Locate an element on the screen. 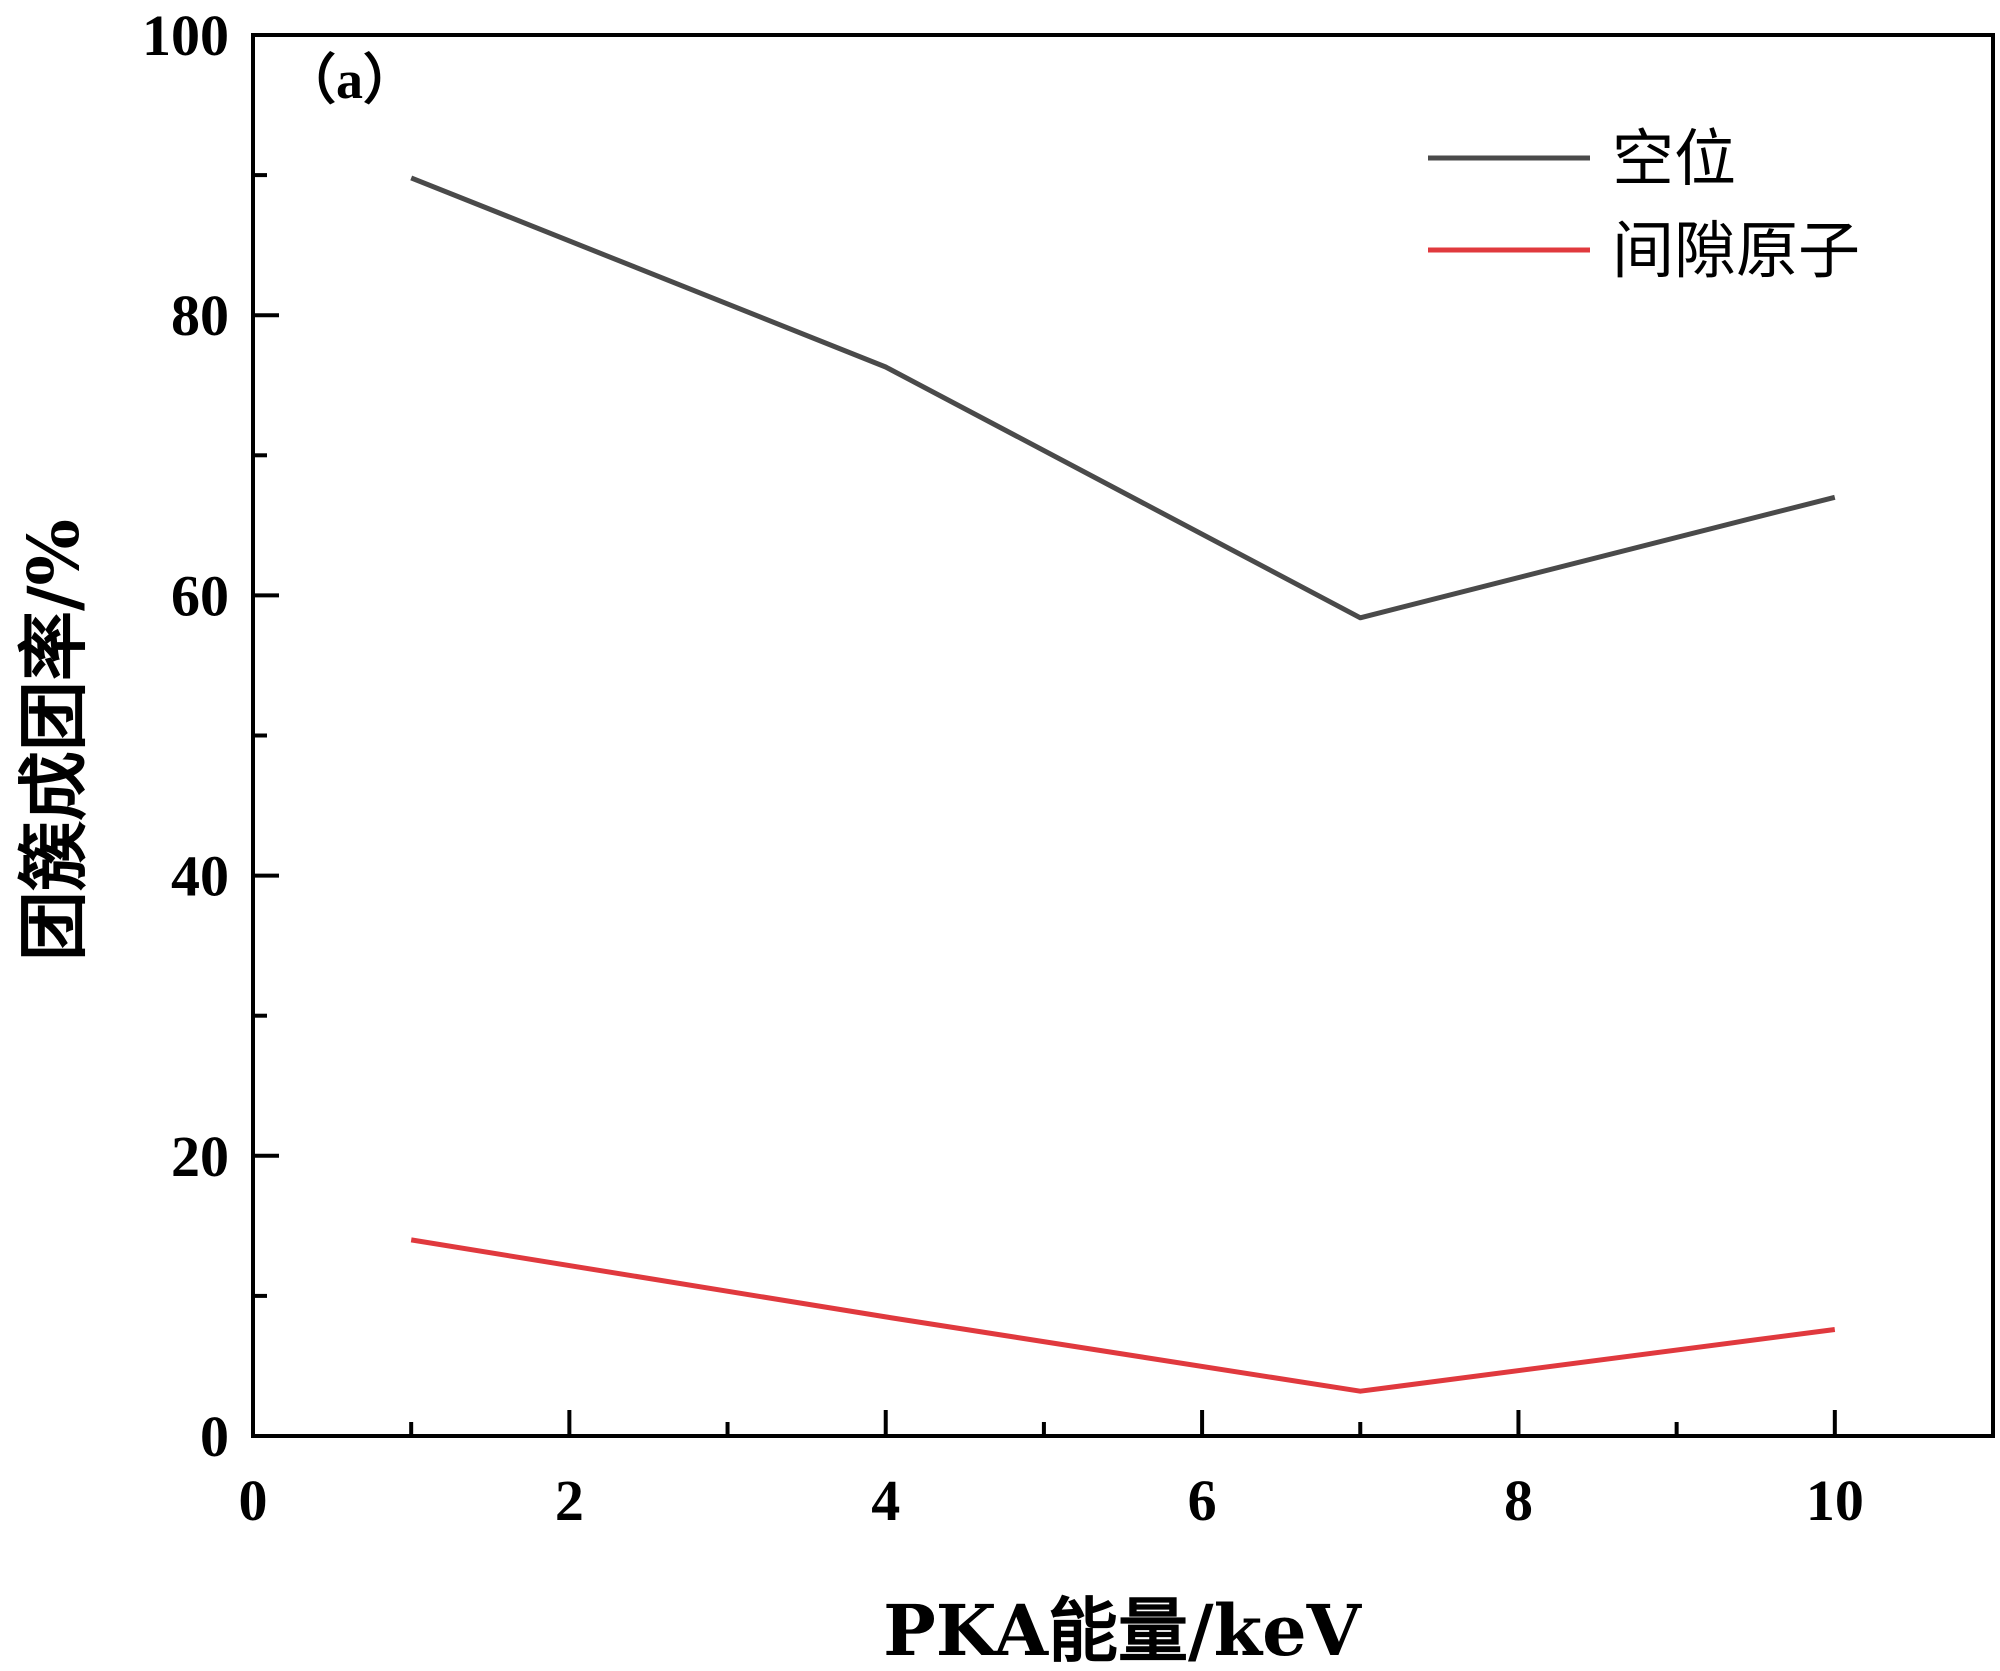  y-tick-label: 0 is located at coordinates (214, 1436).